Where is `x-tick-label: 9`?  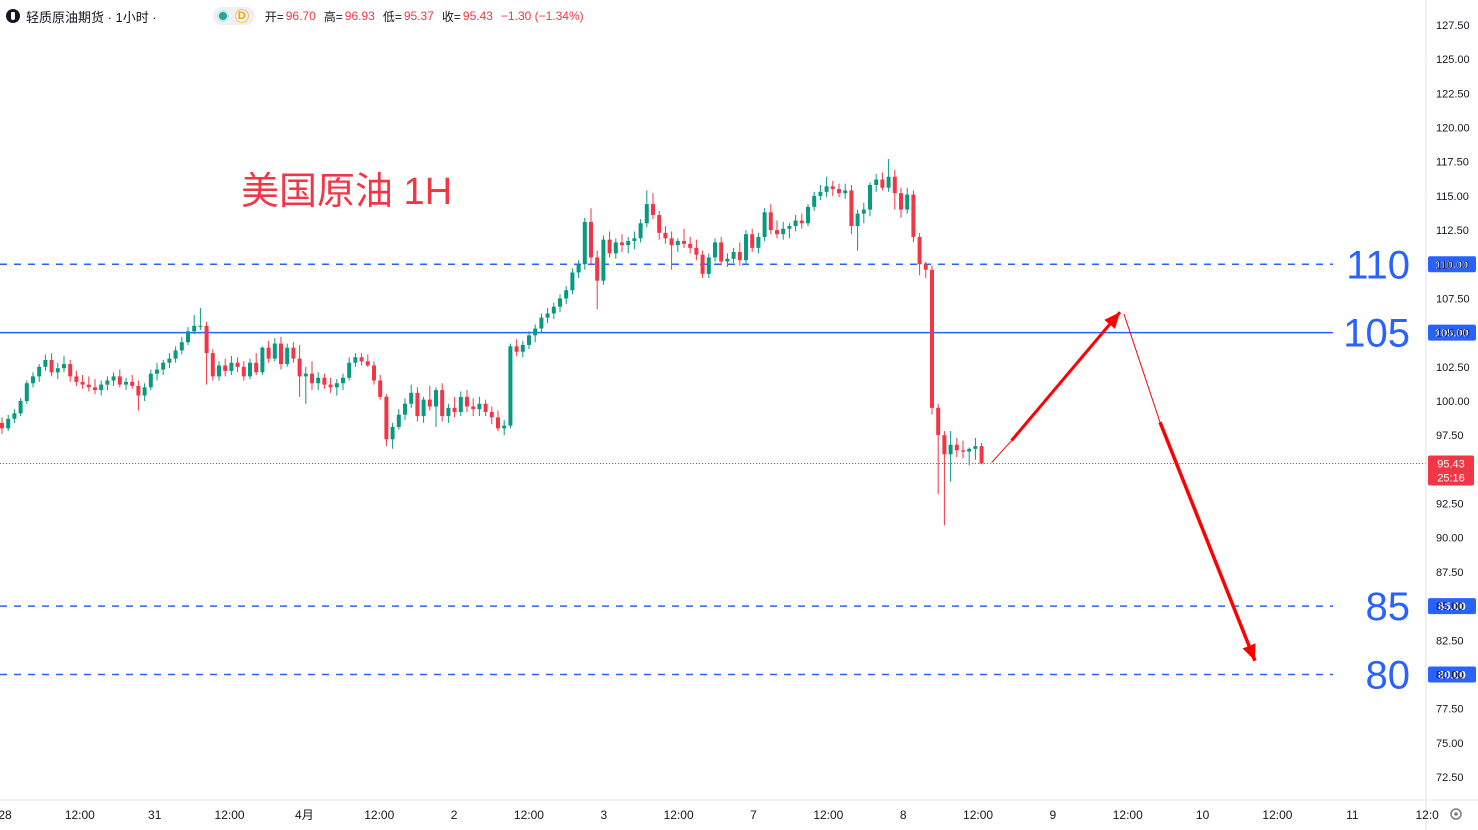
x-tick-label: 9 is located at coordinates (1053, 815).